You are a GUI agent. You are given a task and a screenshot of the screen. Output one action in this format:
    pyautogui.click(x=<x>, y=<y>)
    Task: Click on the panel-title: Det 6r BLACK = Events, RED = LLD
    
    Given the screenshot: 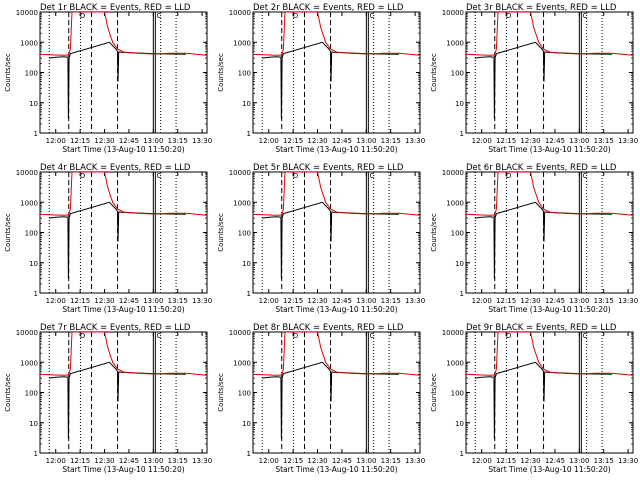 What is the action you would take?
    pyautogui.click(x=541, y=168)
    